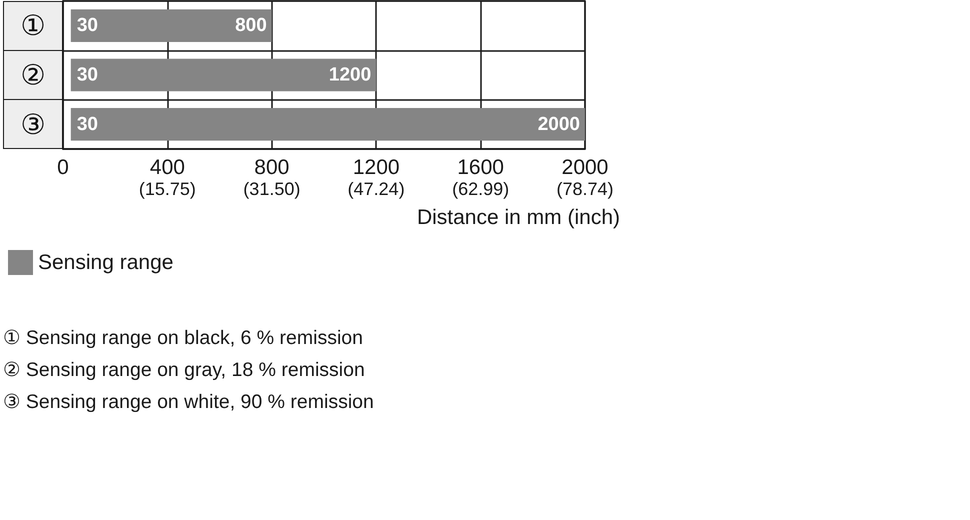  What do you see at coordinates (480, 167) in the screenshot?
I see `x-tick-label: 1600` at bounding box center [480, 167].